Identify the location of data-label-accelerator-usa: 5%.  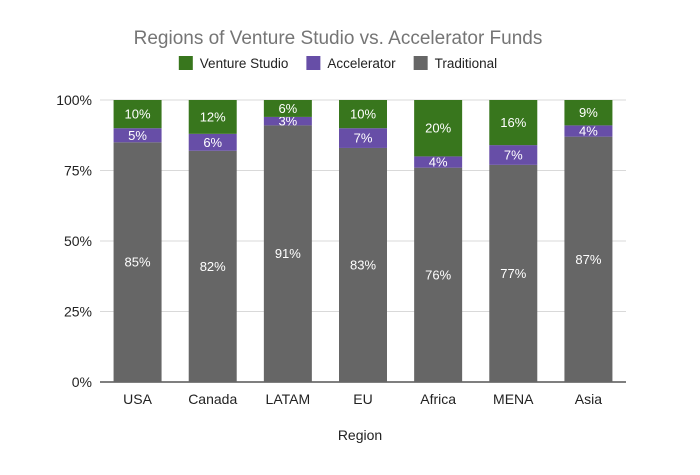
(137, 135).